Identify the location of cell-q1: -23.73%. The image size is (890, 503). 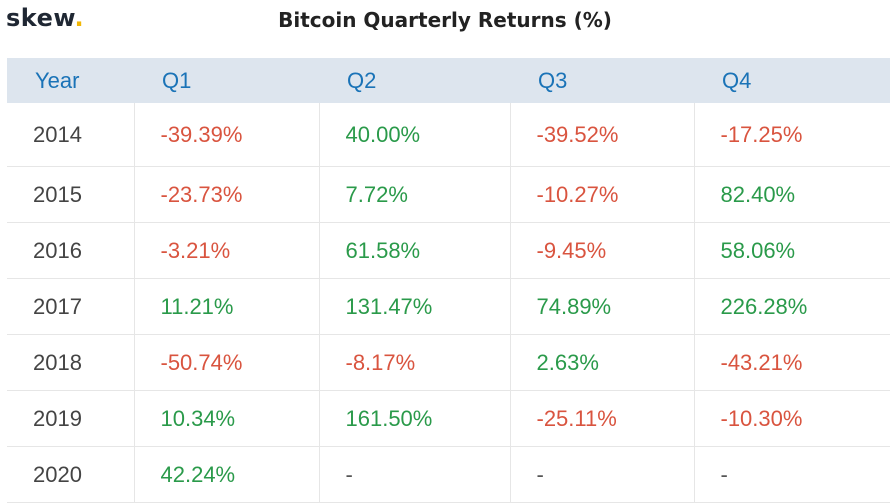
(226, 194).